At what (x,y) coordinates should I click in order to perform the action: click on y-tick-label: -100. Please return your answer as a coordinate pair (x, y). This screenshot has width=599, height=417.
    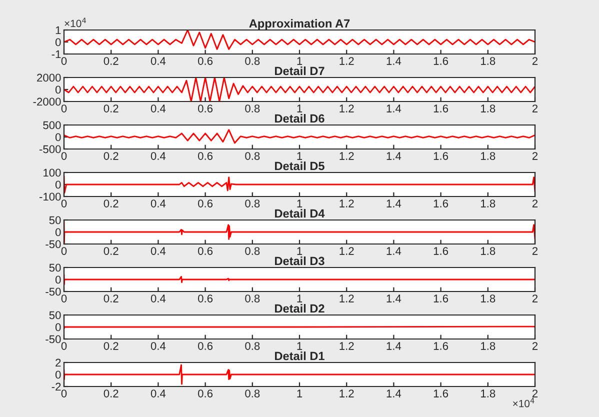
    Looking at the image, I should click on (50, 196).